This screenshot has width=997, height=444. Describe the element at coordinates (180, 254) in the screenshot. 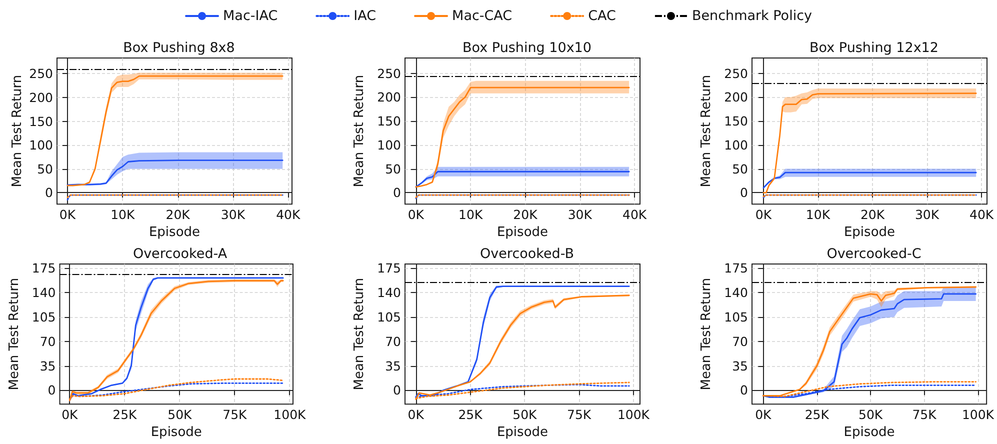

I see `chart-title: Overcooked-A` at that location.